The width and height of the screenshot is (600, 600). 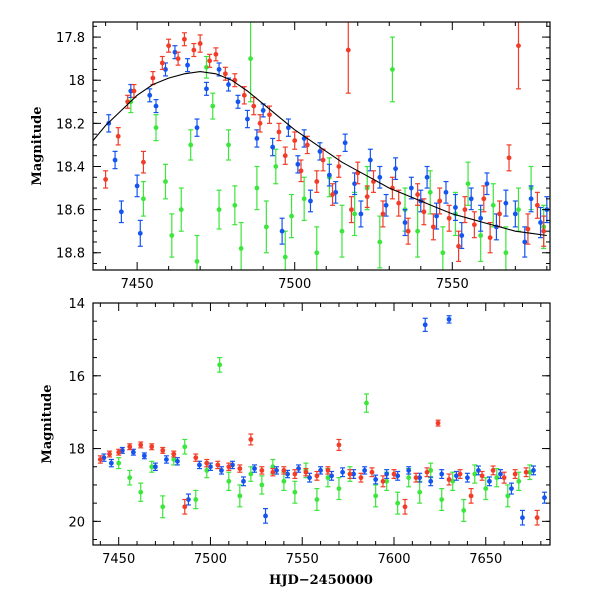 I want to click on bottom-x-tick-label: 7500, so click(x=210, y=559).